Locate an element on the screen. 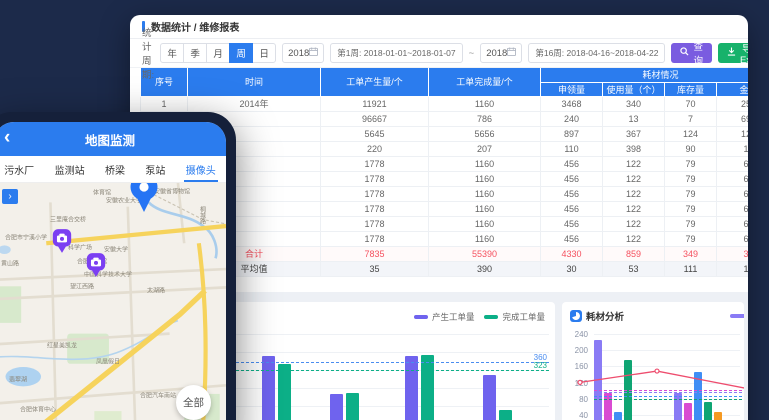 The width and height of the screenshot is (769, 420). end-year-select: 2018 is located at coordinates (501, 53).